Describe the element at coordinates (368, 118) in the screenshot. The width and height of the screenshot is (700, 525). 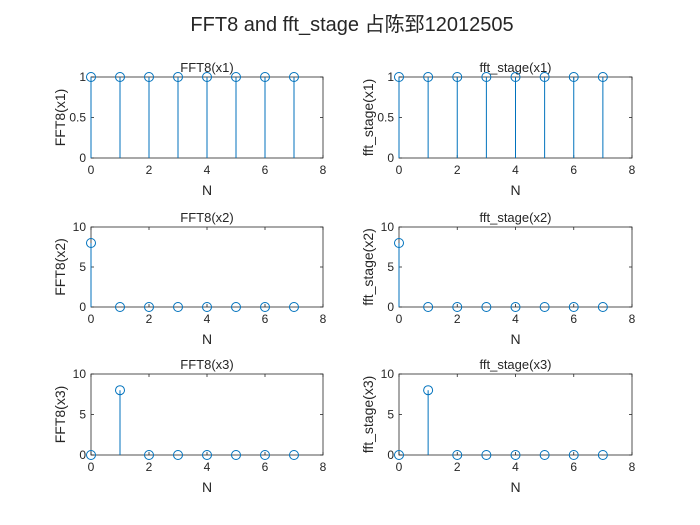
I see `y-axis-label: fft_stage(x1)` at that location.